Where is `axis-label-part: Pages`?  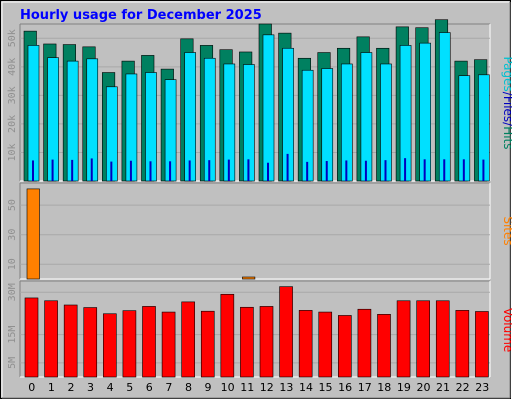 axis-label-part: Pages is located at coordinates (506, 73).